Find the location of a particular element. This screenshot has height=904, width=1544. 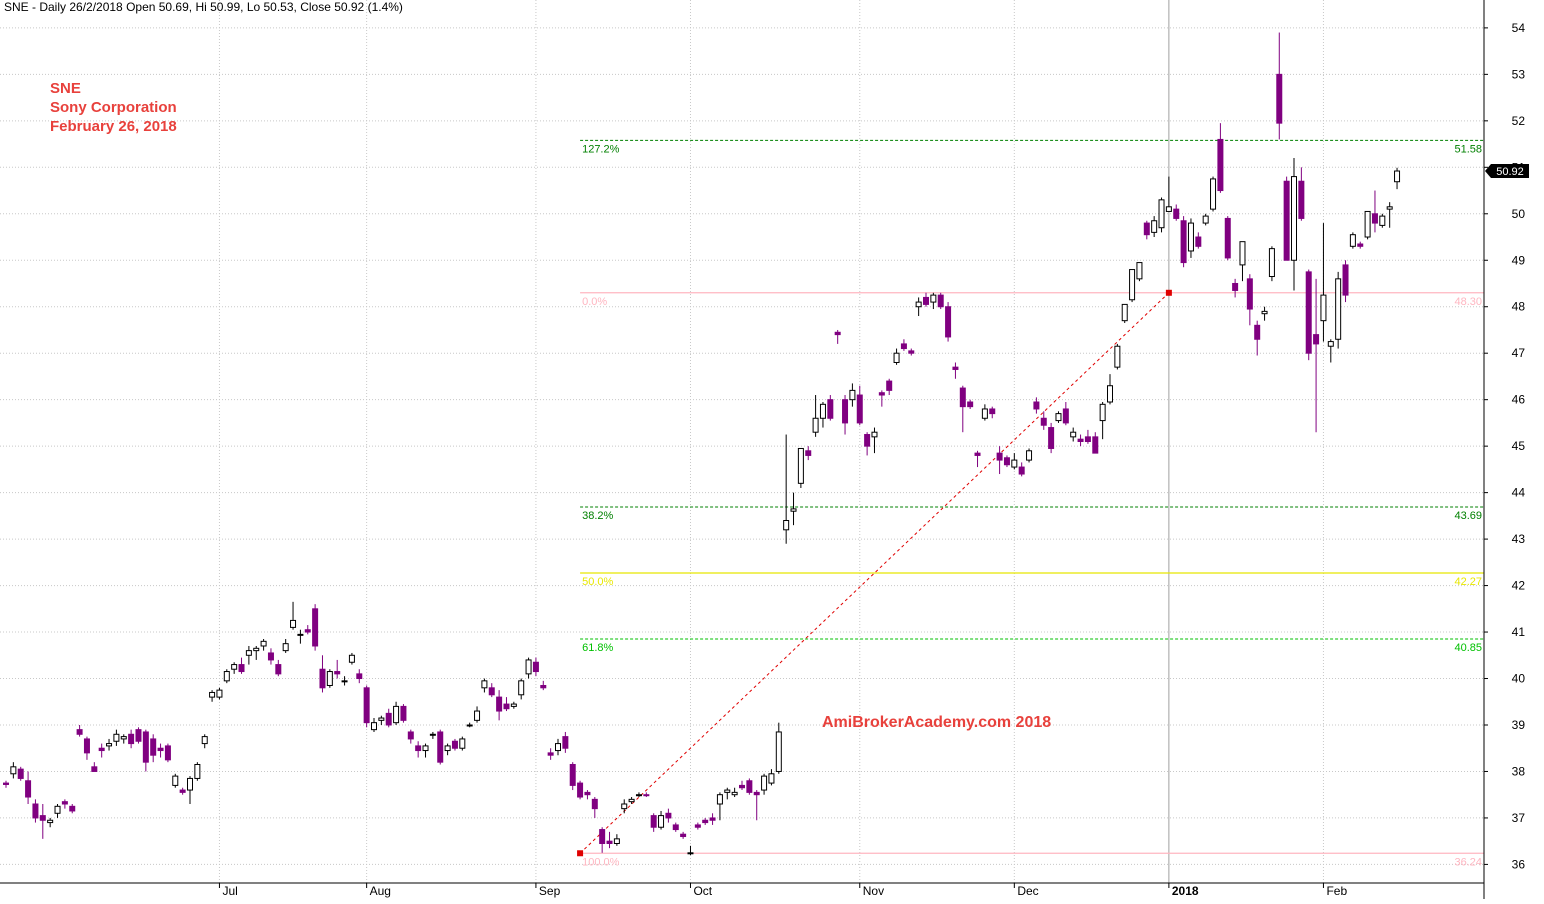

watermark: AmiBrokerAcademy.com 2018 is located at coordinates (937, 722).